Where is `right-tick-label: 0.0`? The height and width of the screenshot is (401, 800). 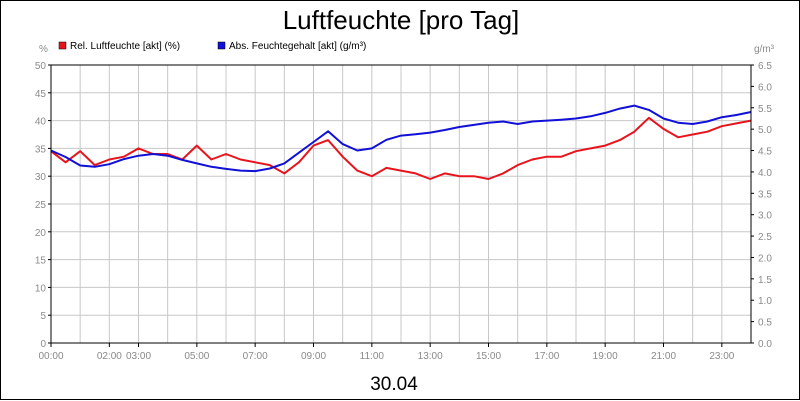
right-tick-label: 0.0 is located at coordinates (765, 344).